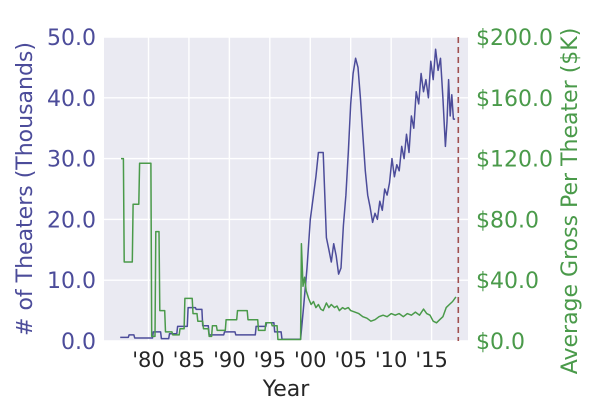 This screenshot has width=600, height=420. I want to click on left-y-tick-label: 20.0, so click(71, 220).